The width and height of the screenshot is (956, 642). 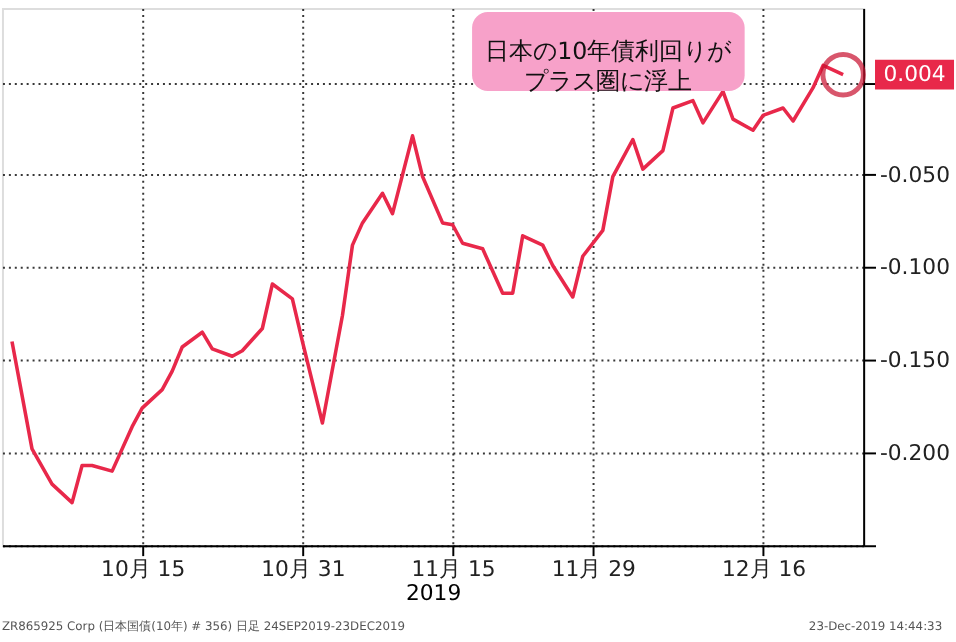 I want to click on y-tick-label: -0.150, so click(x=915, y=359).